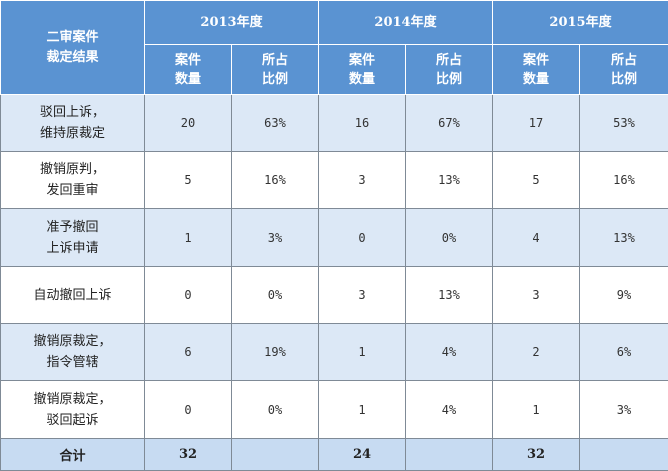  I want to click on row-label: 驳回上诉，维持原裁定, so click(73, 123).